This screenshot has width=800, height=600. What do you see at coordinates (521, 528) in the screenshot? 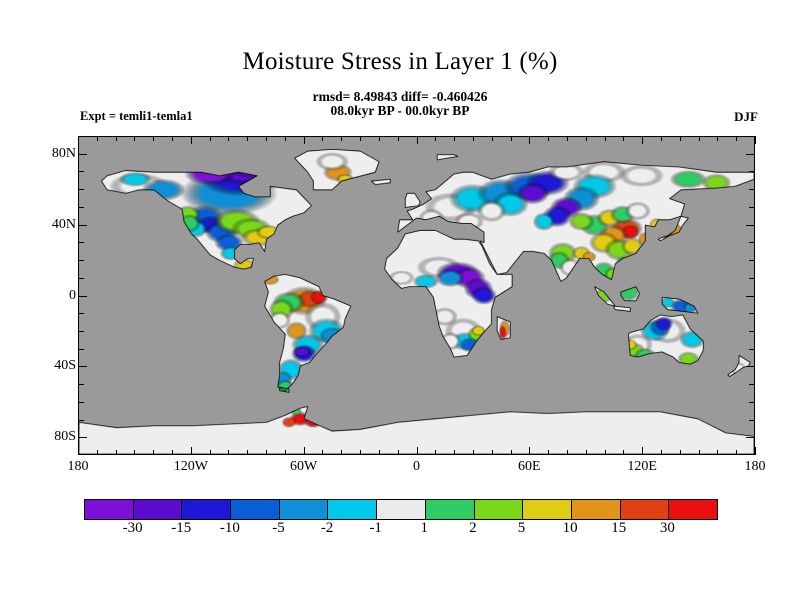
I see `colorbar-tick-label: 5` at bounding box center [521, 528].